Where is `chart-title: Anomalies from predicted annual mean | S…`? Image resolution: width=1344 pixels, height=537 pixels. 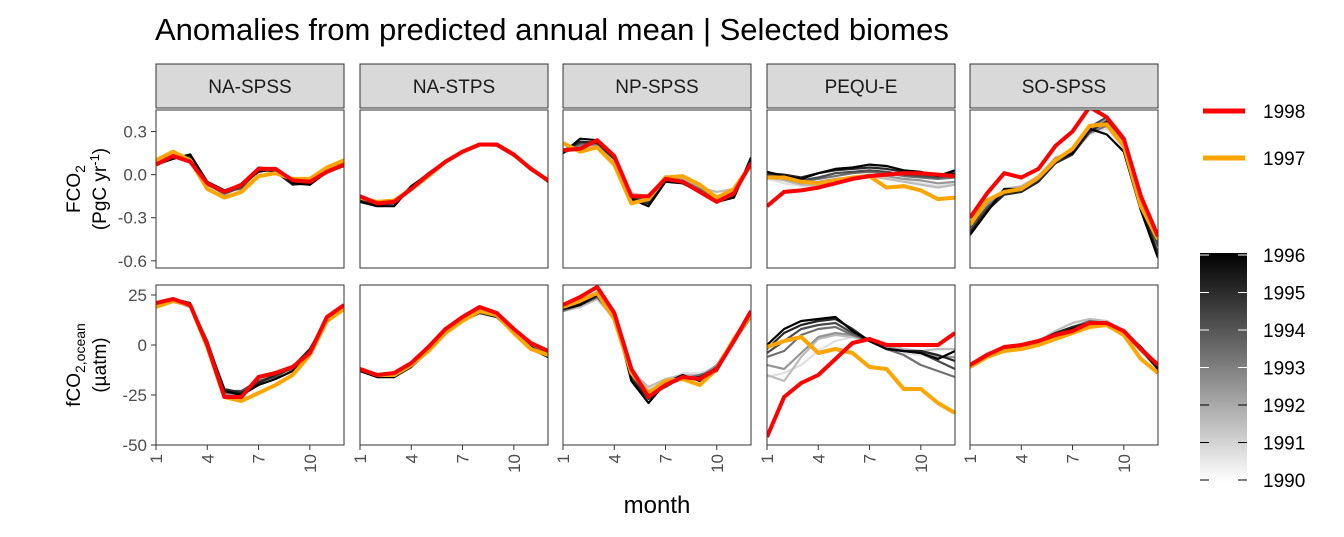 chart-title: Anomalies from predicted annual mean | S… is located at coordinates (552, 29).